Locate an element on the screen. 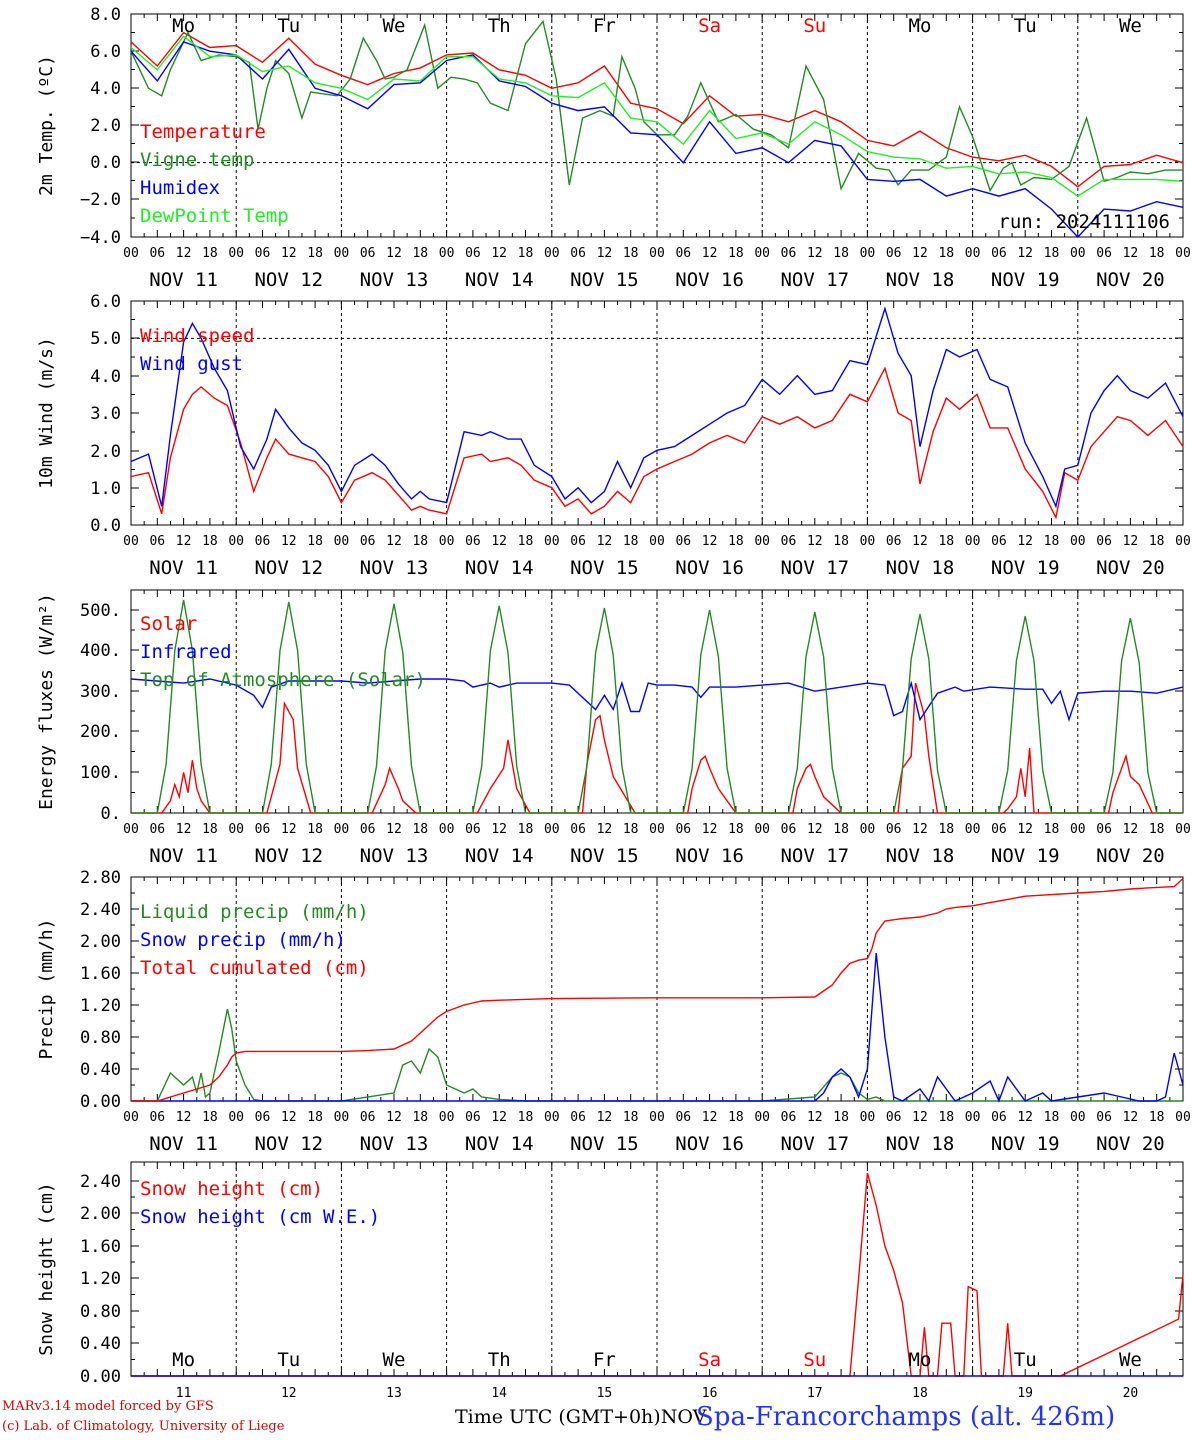 This screenshot has width=1194, height=1440. y-tick-label: 2.40 is located at coordinates (100, 910).